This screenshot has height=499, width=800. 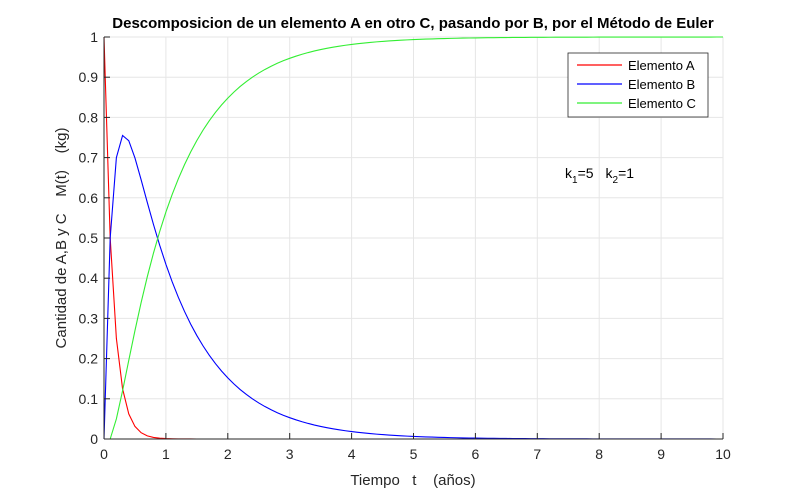 What do you see at coordinates (476, 454) in the screenshot?
I see `x-tick-label: 6` at bounding box center [476, 454].